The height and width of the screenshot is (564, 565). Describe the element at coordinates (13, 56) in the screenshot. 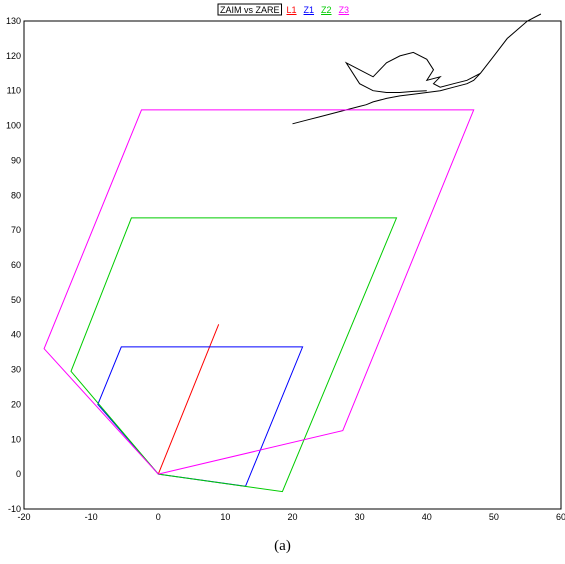

I see `y-tick-label: 120` at that location.